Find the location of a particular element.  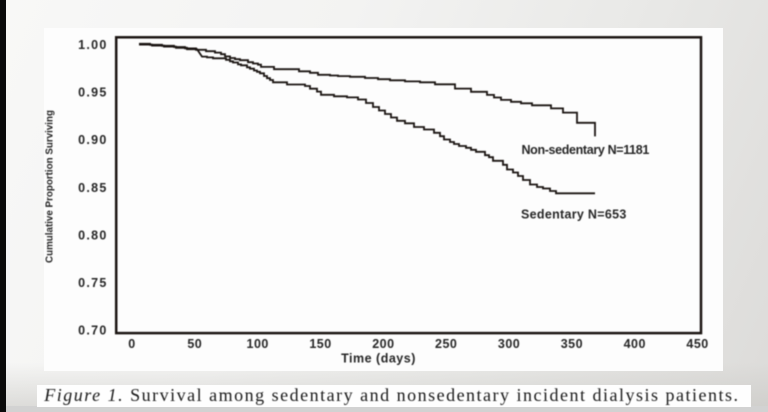

svg-text: 50 is located at coordinates (194, 344).